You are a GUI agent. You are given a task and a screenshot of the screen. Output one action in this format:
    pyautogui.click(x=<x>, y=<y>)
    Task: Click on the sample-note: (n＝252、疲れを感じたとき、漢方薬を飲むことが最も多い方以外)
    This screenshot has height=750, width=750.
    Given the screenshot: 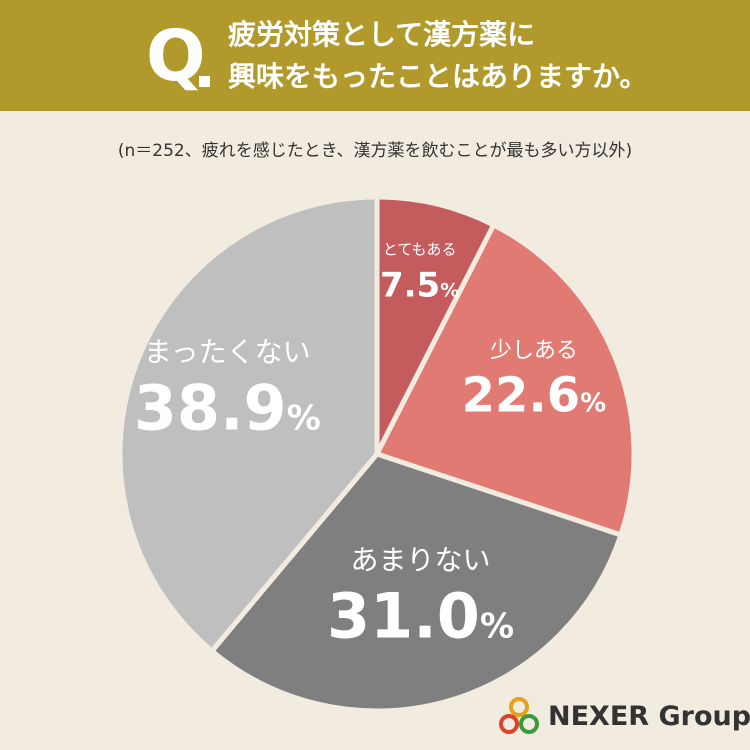 What is the action you would take?
    pyautogui.click(x=375, y=151)
    